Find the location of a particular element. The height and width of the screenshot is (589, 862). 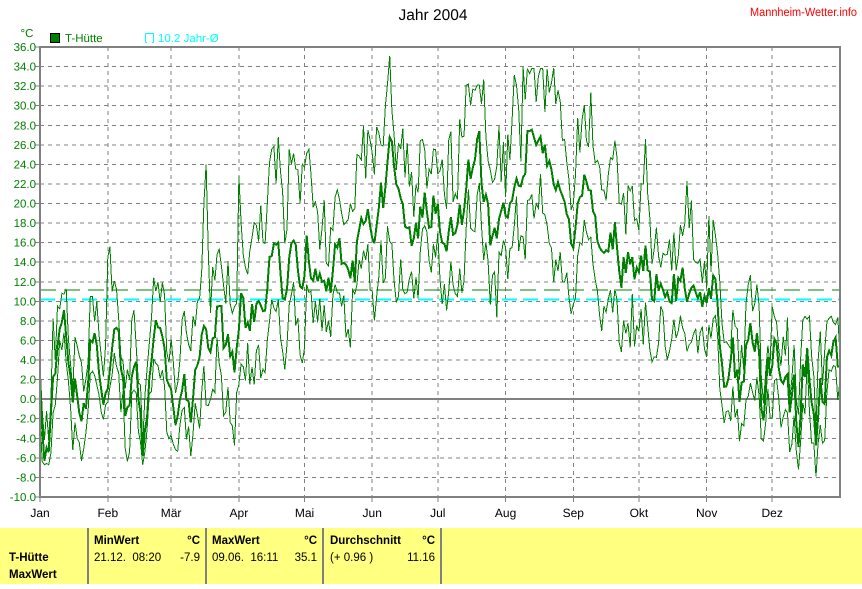

svg-text: 26.0 is located at coordinates (25, 146).